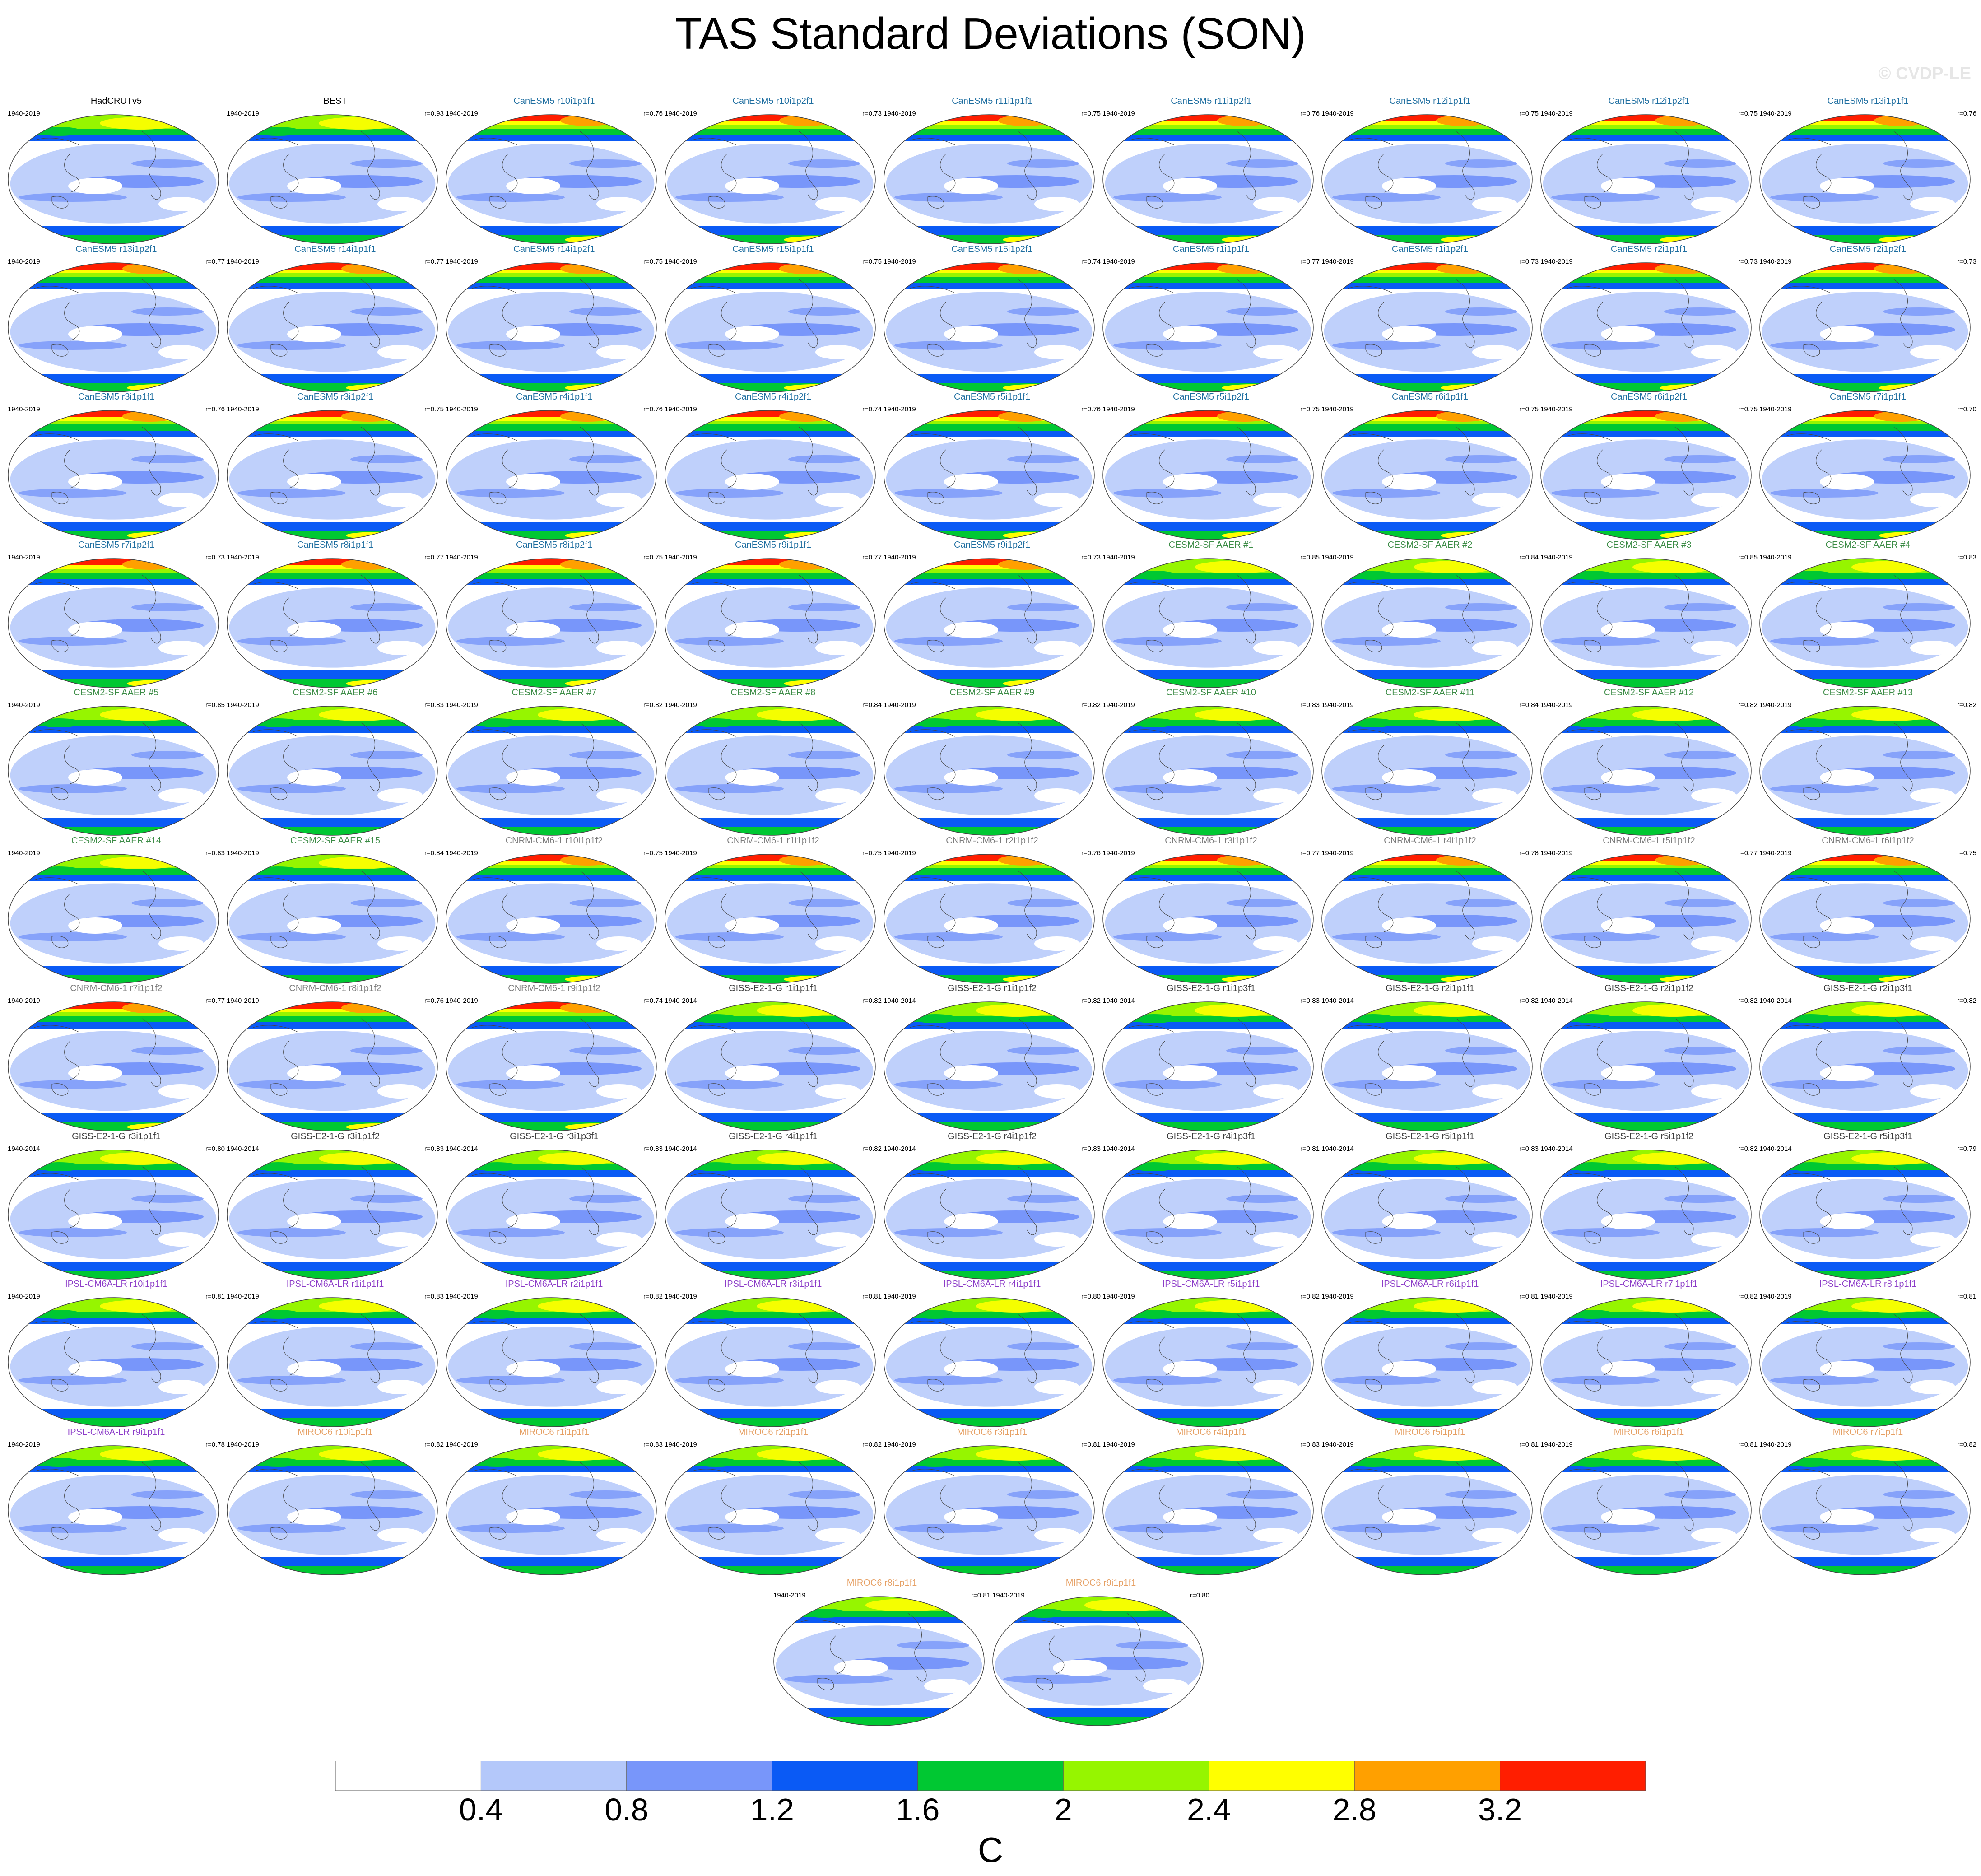  Describe the element at coordinates (992, 1205) in the screenshot. I see `map-panel: GISS-E2-1-G r4i1p1f2 1940-2014 r=0.83` at that location.